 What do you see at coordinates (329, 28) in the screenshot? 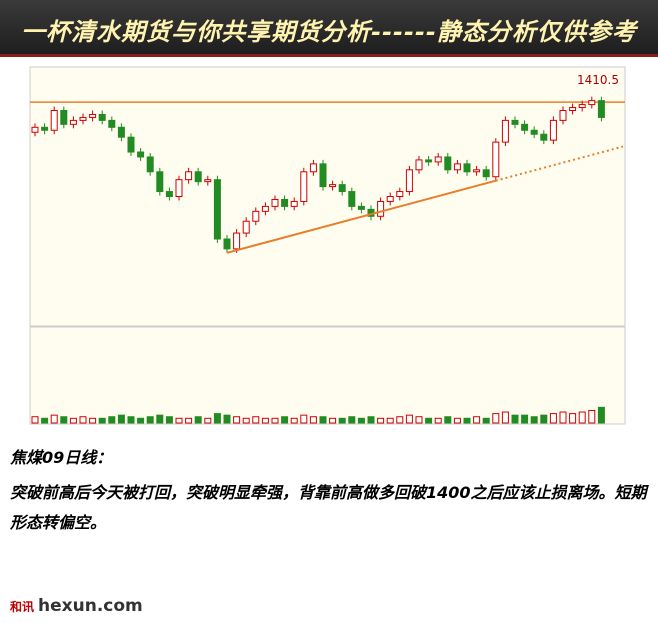
I see `header: 一杯清水期货与你共享期货分析------静态分析仅供参考` at bounding box center [329, 28].